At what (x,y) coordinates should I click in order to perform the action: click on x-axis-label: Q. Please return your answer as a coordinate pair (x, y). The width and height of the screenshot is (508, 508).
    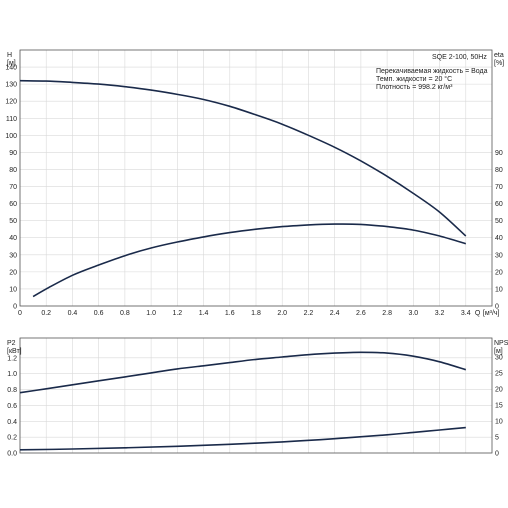
    Looking at the image, I should click on (478, 313).